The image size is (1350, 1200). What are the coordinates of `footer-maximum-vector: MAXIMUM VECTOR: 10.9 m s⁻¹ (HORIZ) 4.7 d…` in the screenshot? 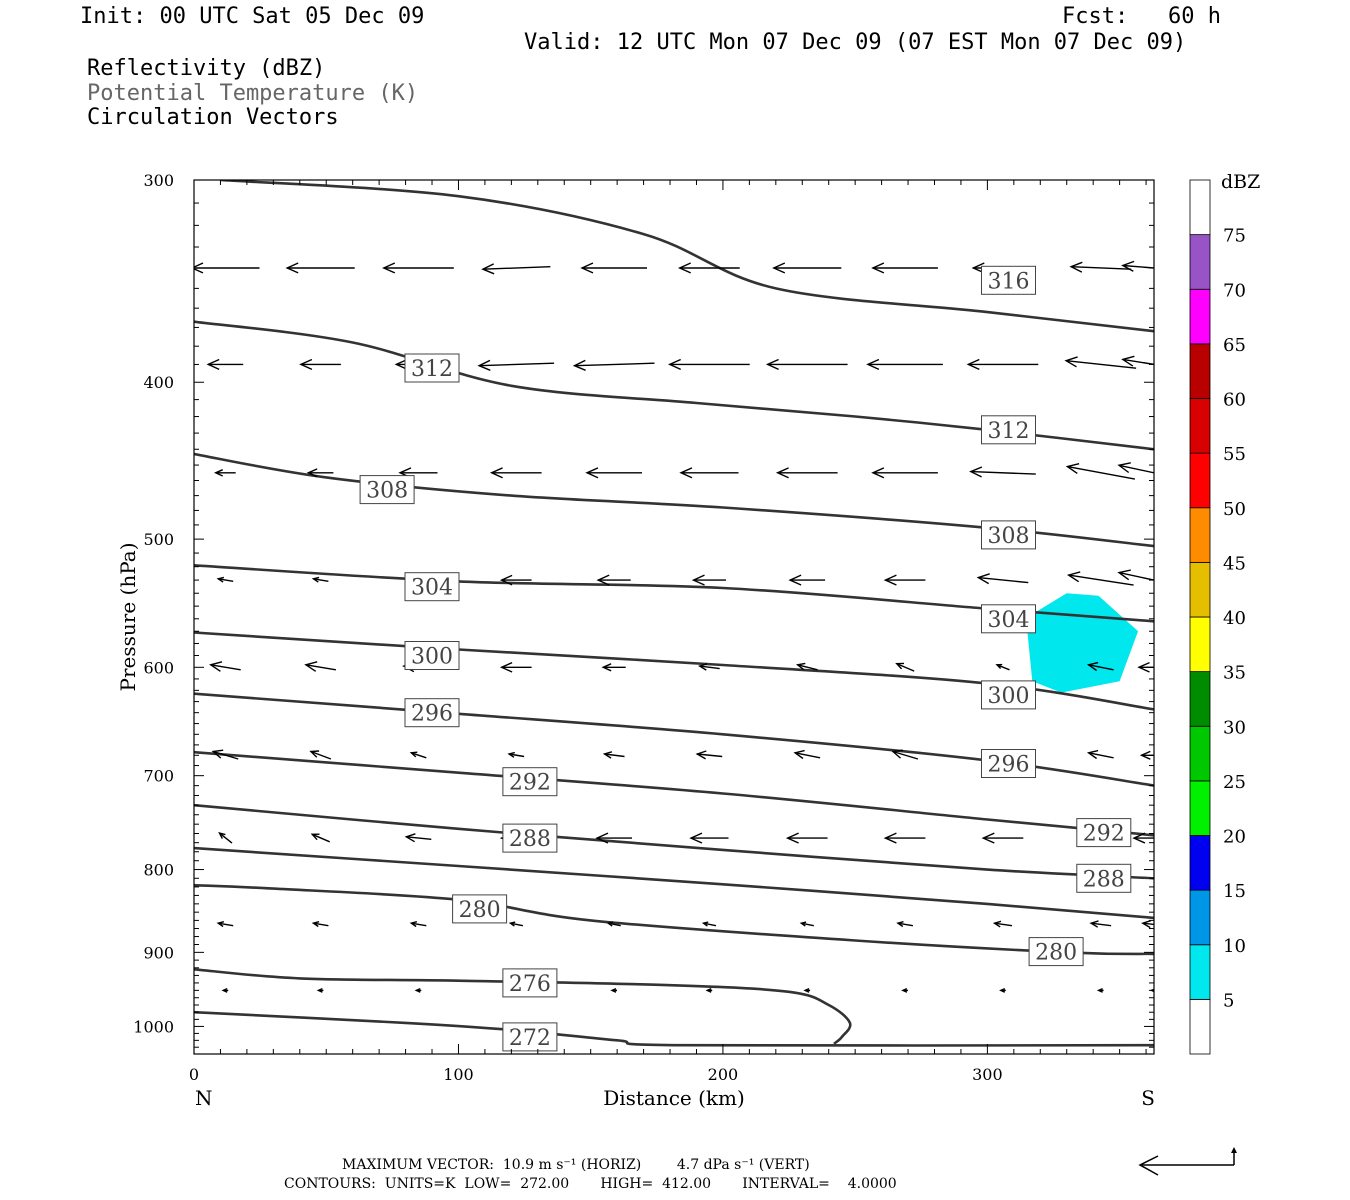 It's located at (576, 1165).